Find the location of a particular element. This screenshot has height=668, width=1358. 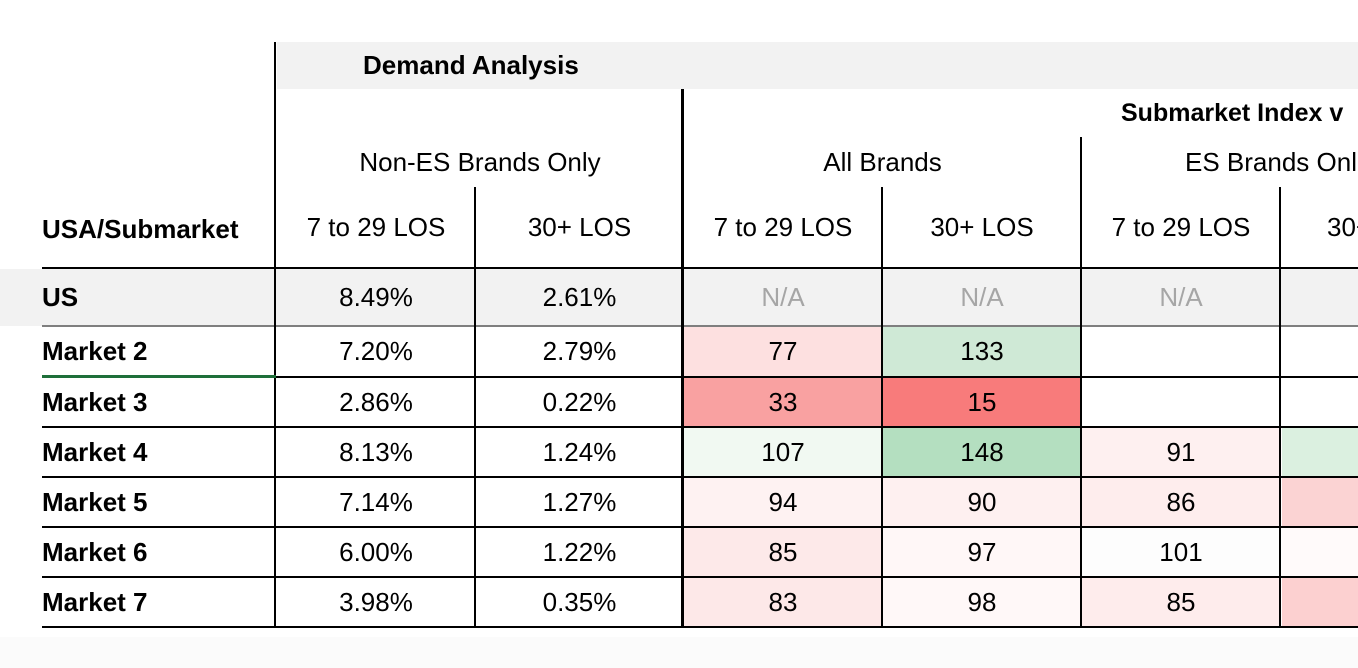

row-label: Market 3 is located at coordinates (95, 401).